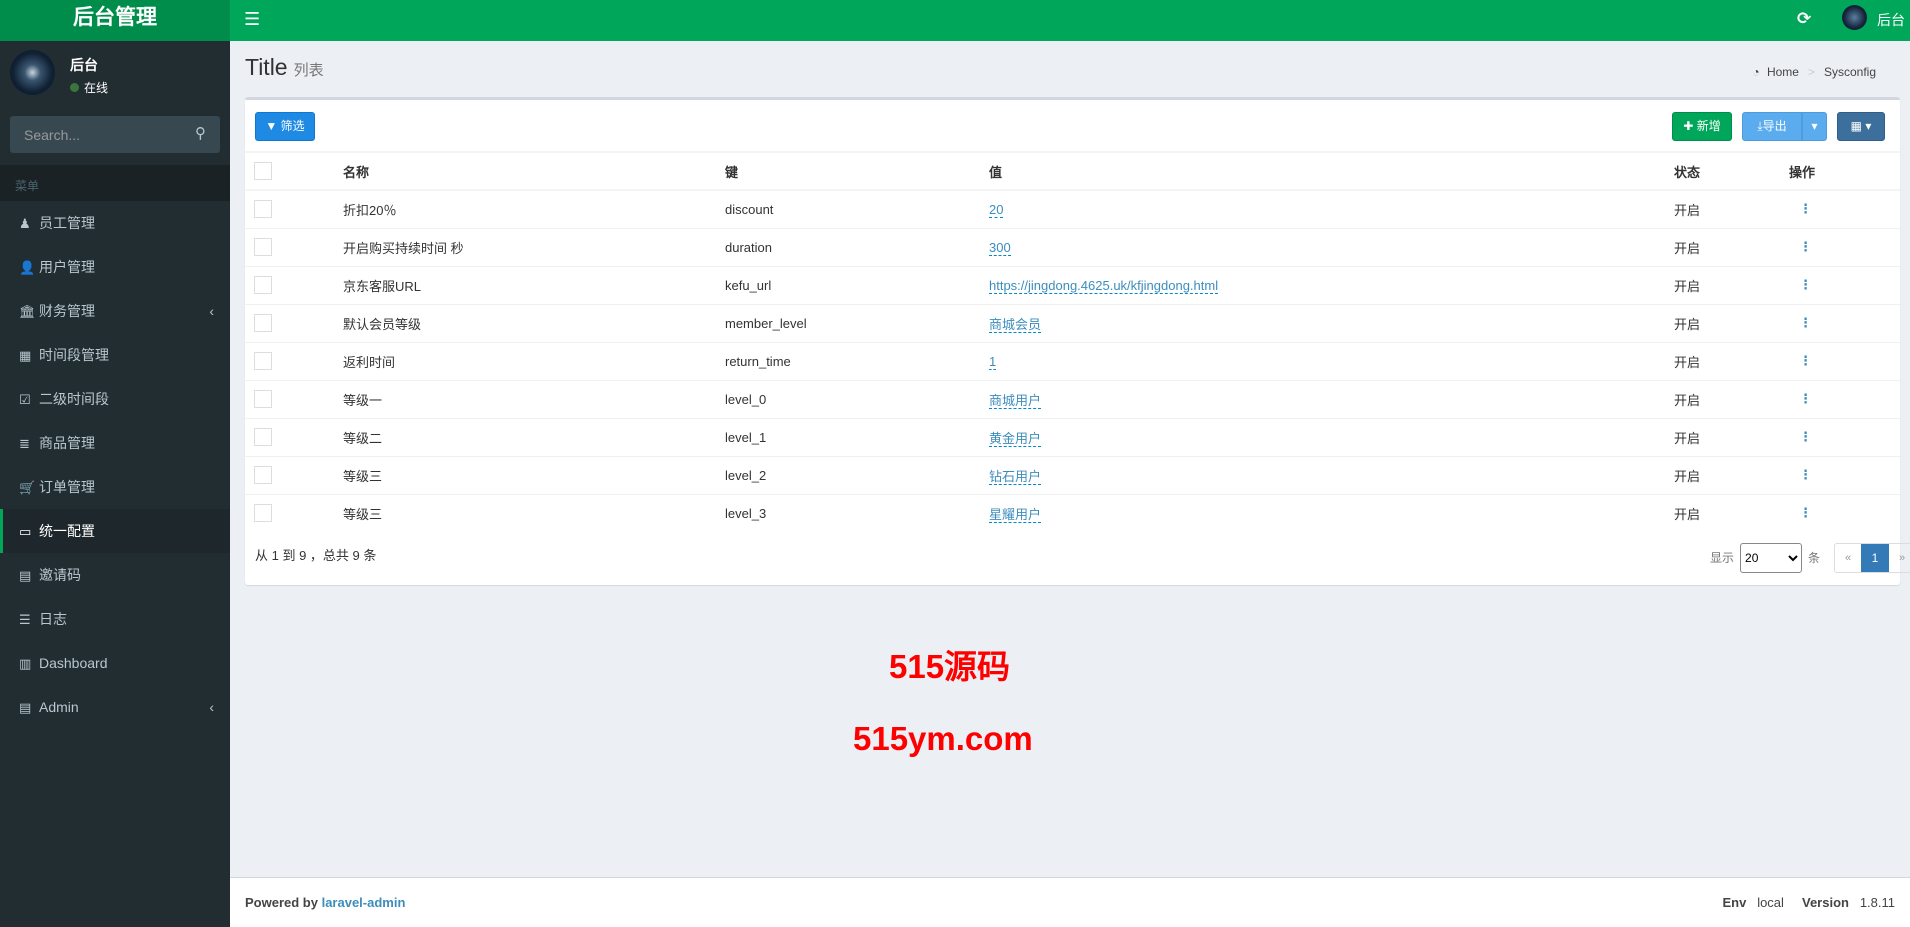 The width and height of the screenshot is (1910, 927). What do you see at coordinates (1771, 558) in the screenshot?
I see `per-page-select: 20` at bounding box center [1771, 558].